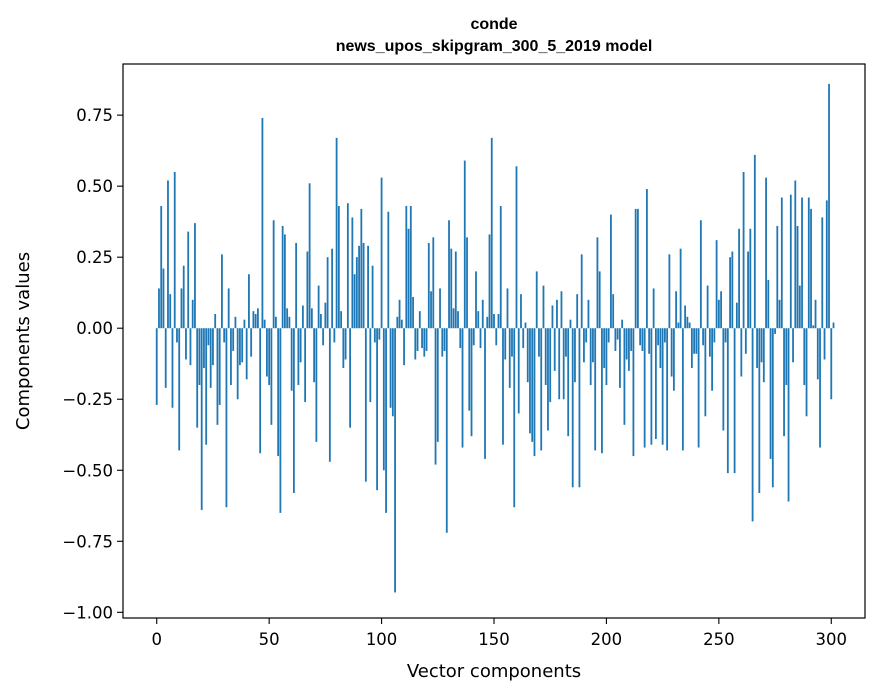  Describe the element at coordinates (832, 639) in the screenshot. I see `x-tick-label: 300` at that location.